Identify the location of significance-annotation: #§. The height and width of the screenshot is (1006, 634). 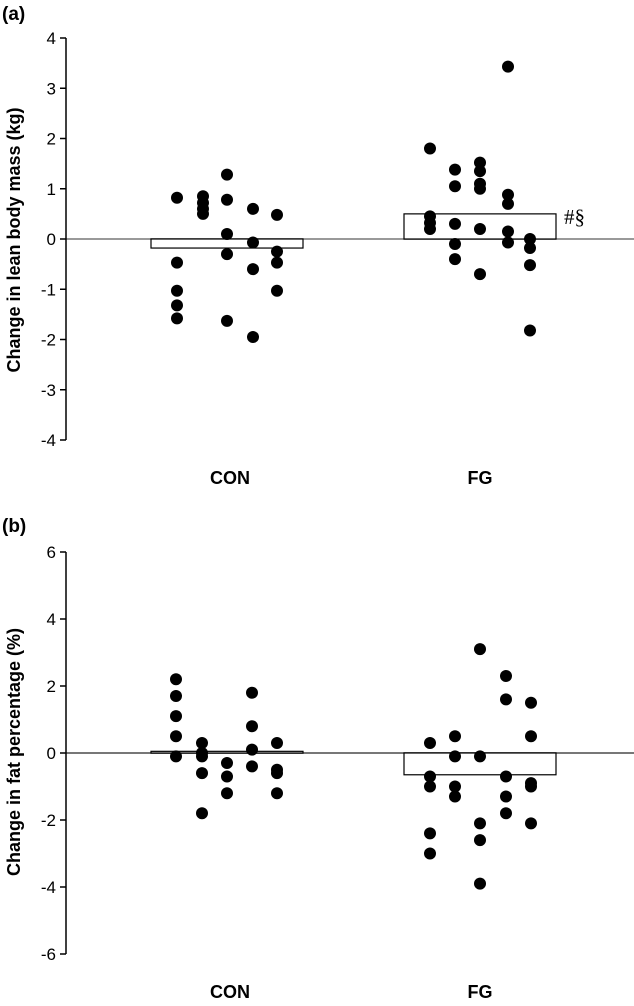
(574, 217).